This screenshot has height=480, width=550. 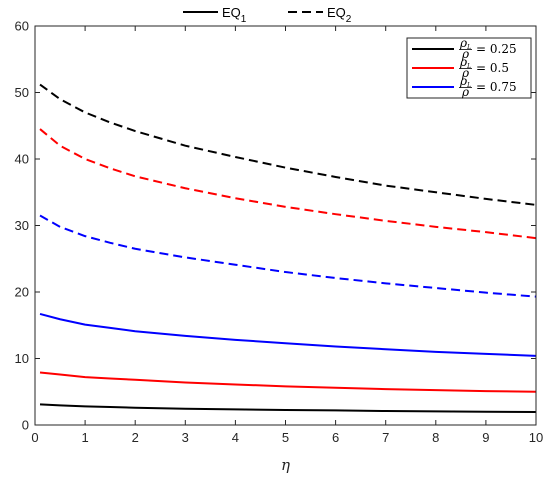 What do you see at coordinates (485, 437) in the screenshot?
I see `x-tick-label: 9` at bounding box center [485, 437].